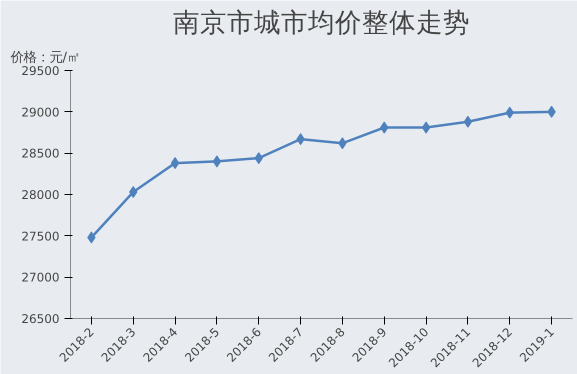  I want to click on y-tick-label: 27000, so click(40, 277).